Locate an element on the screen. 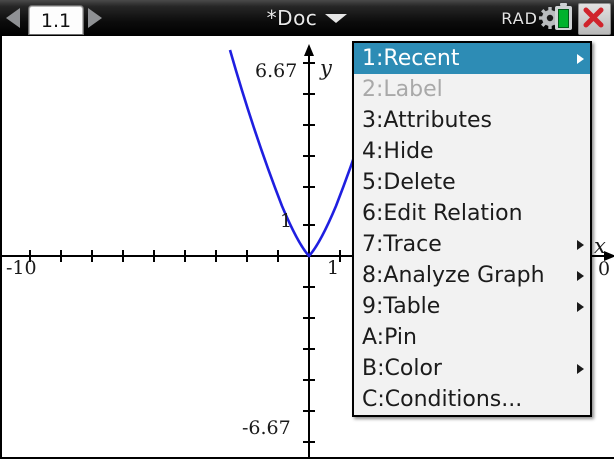  menu-item-label: 6:Edit Relation is located at coordinates (442, 213).